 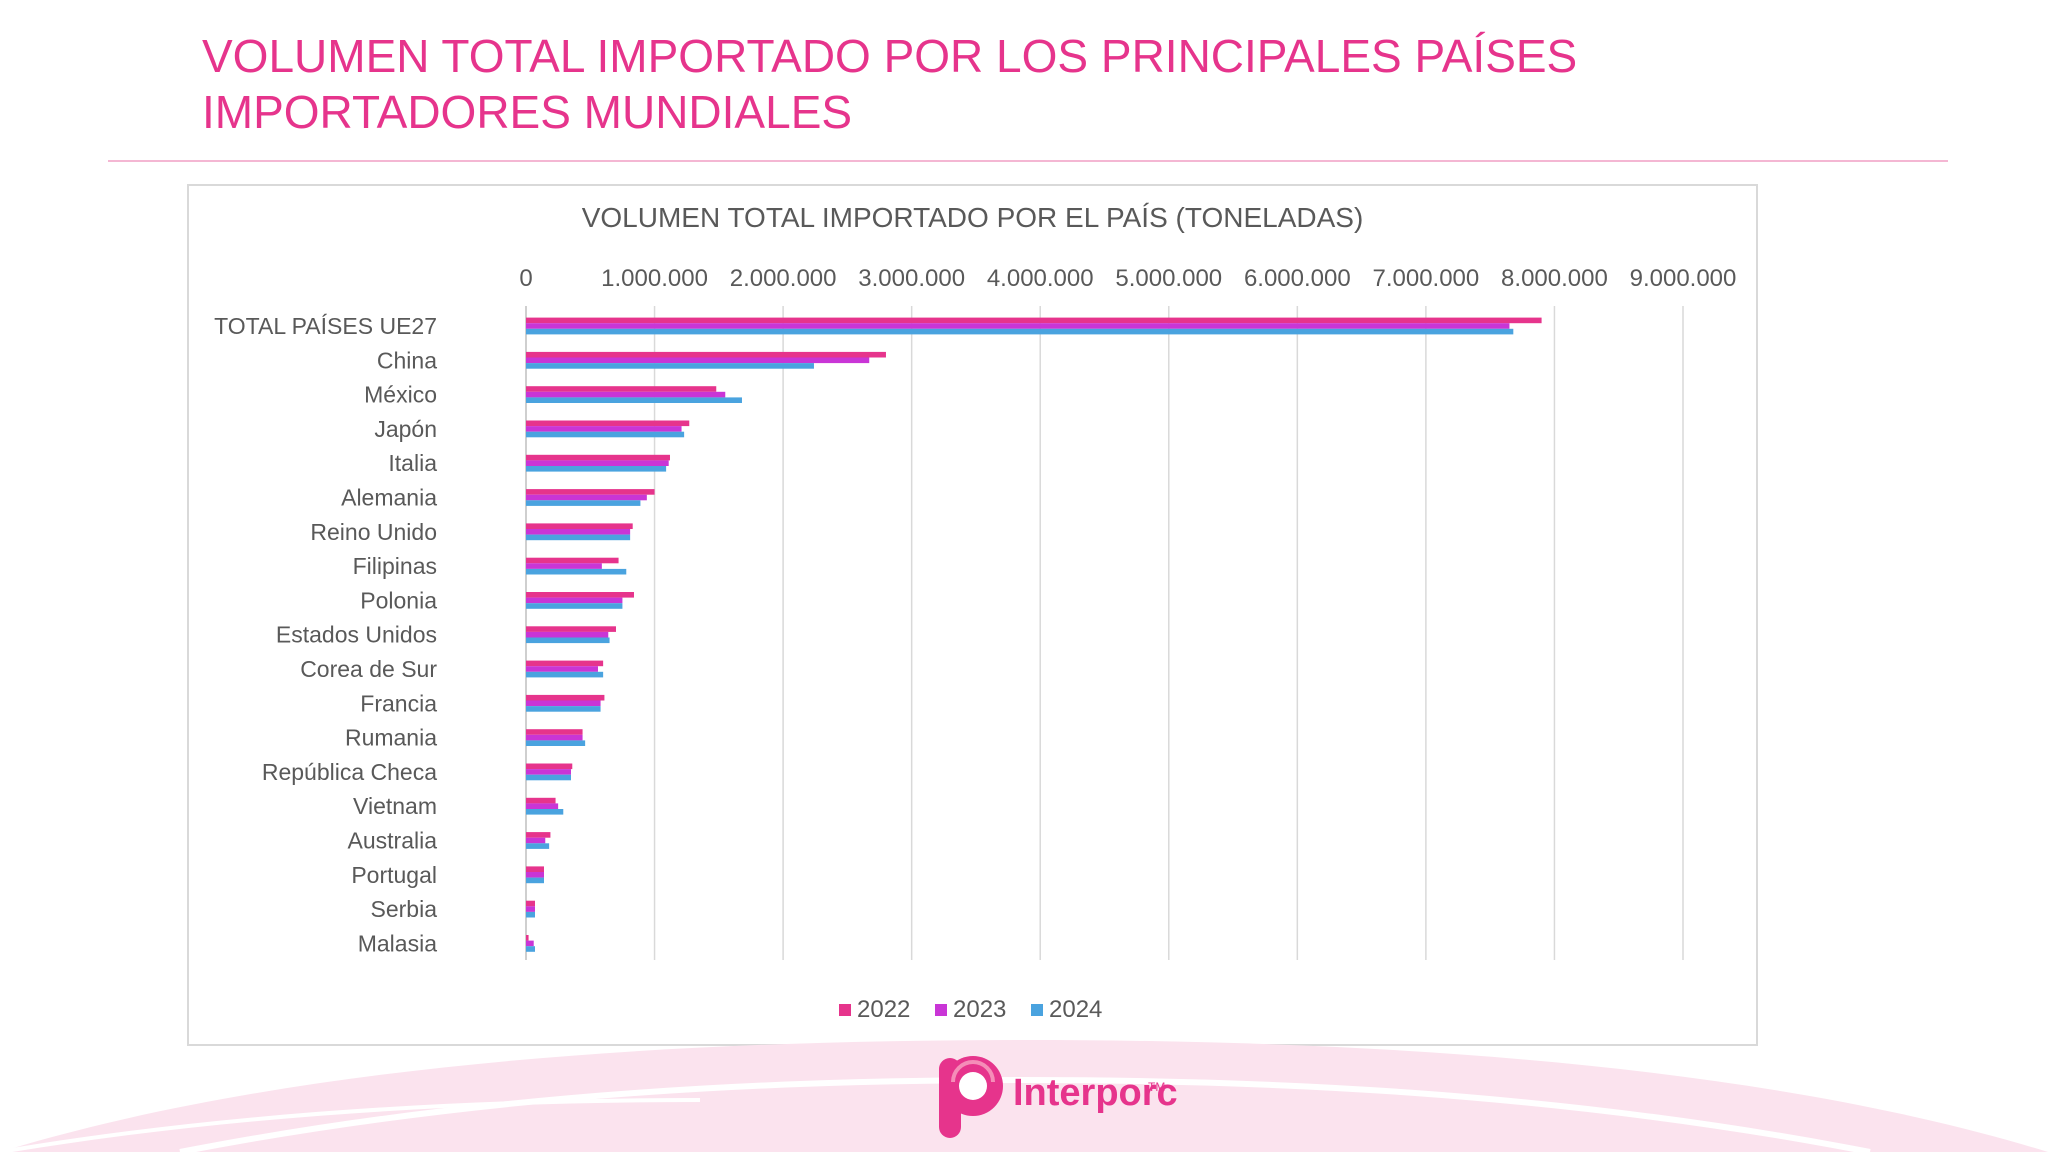 I want to click on x-tick-label: 7.000.000, so click(x=1425, y=278).